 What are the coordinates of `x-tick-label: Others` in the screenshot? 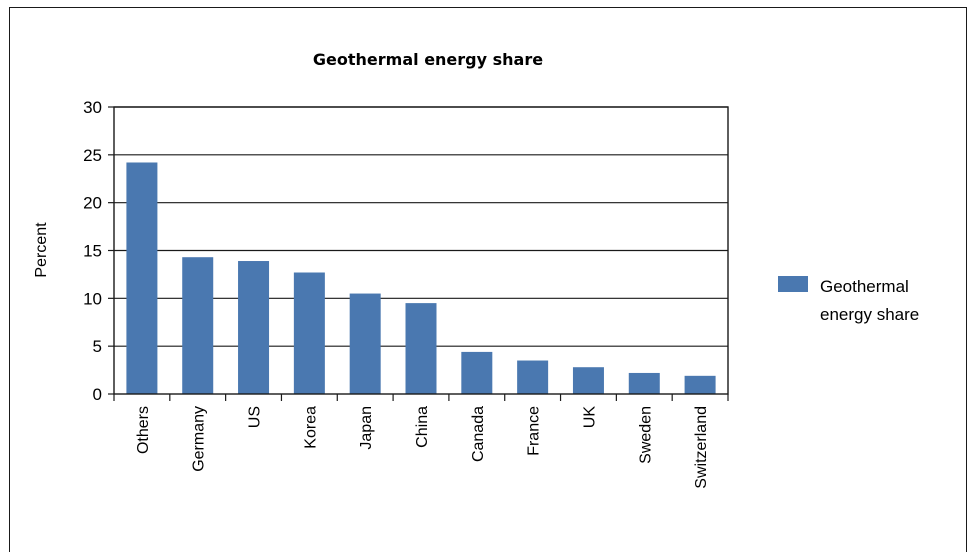 It's located at (143, 430).